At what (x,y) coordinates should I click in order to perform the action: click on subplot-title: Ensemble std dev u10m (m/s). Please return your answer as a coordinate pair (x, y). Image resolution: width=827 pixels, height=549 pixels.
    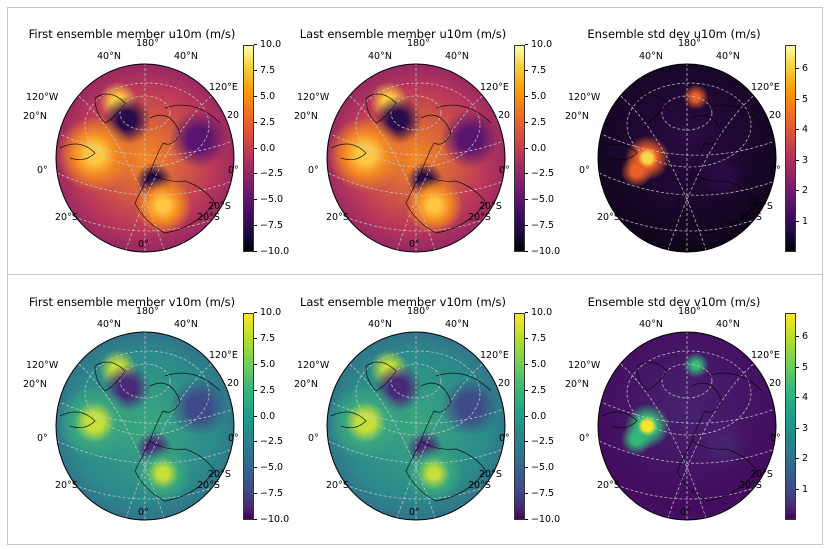
    Looking at the image, I should click on (674, 34).